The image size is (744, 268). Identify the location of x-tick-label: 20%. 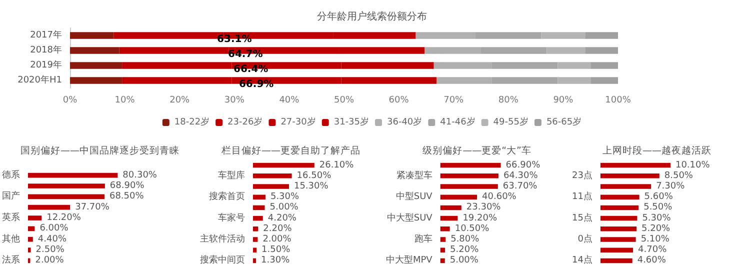
(180, 101).